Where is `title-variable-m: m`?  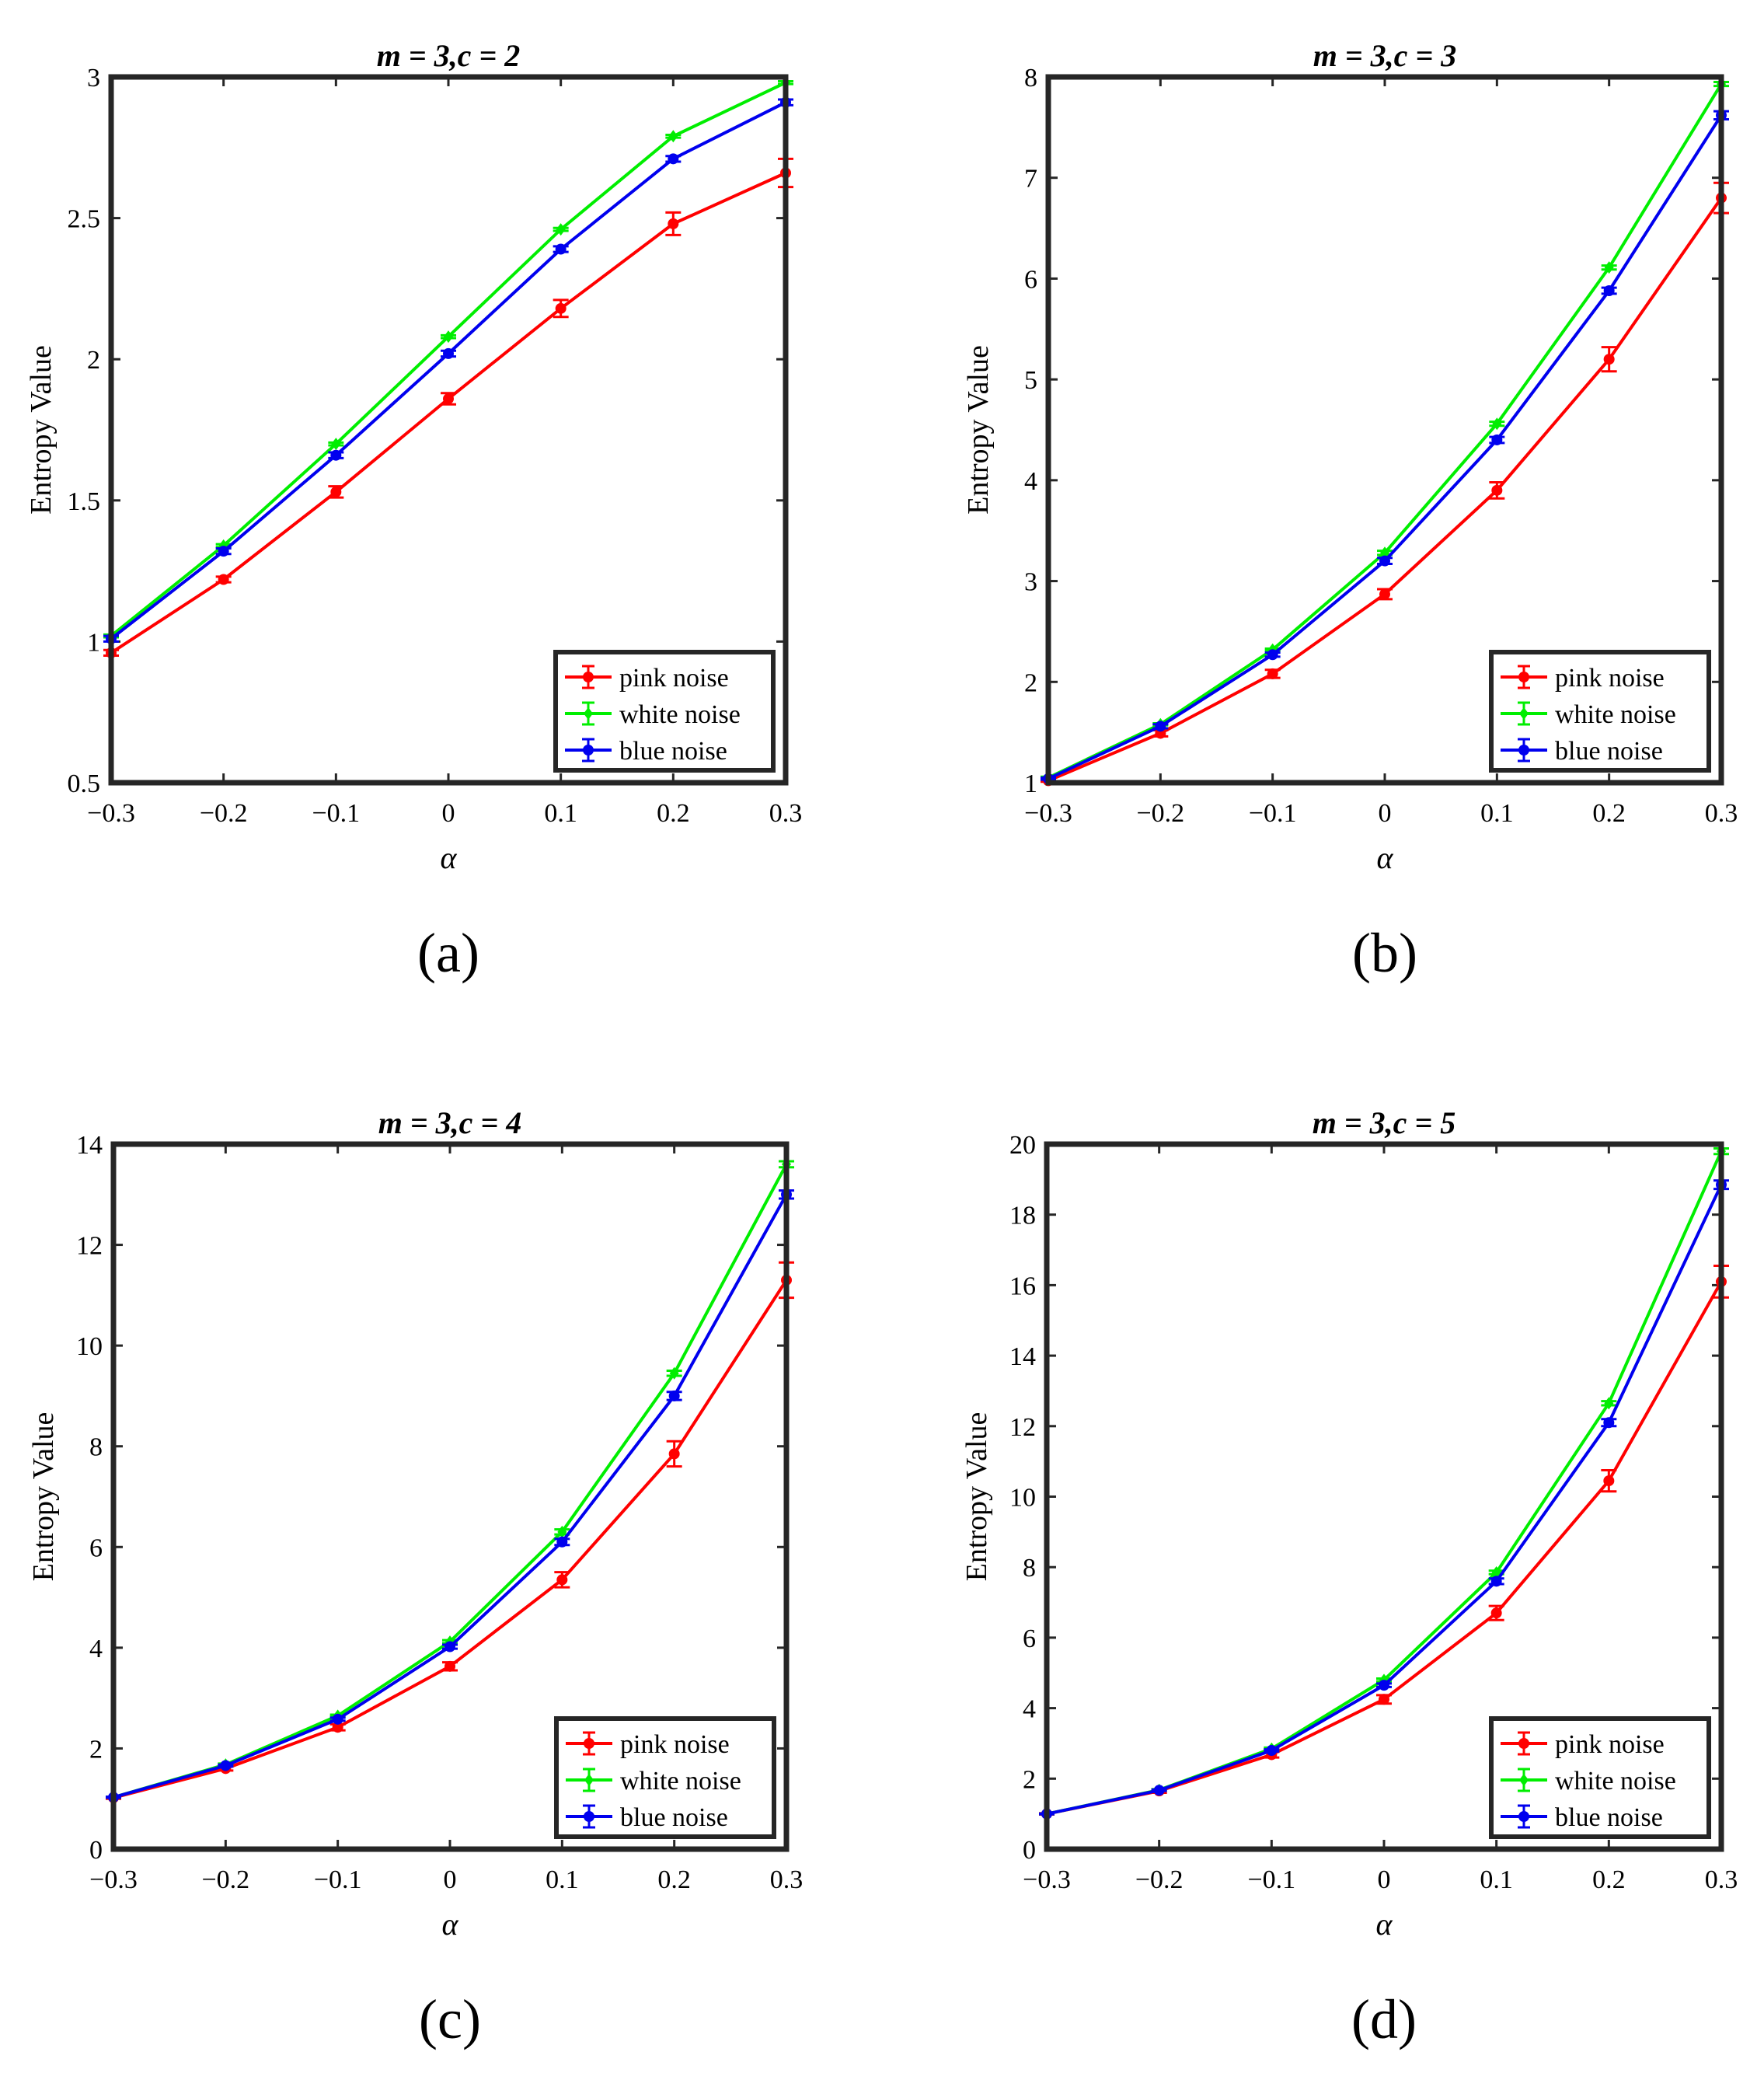 title-variable-m: m is located at coordinates (1325, 55).